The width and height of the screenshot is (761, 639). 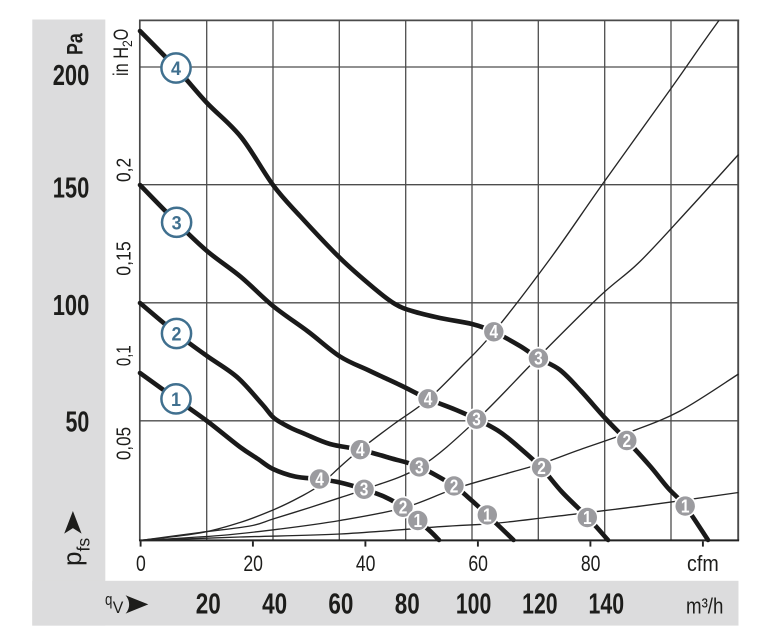 I want to click on svg-text: m³/h, so click(x=704, y=605).